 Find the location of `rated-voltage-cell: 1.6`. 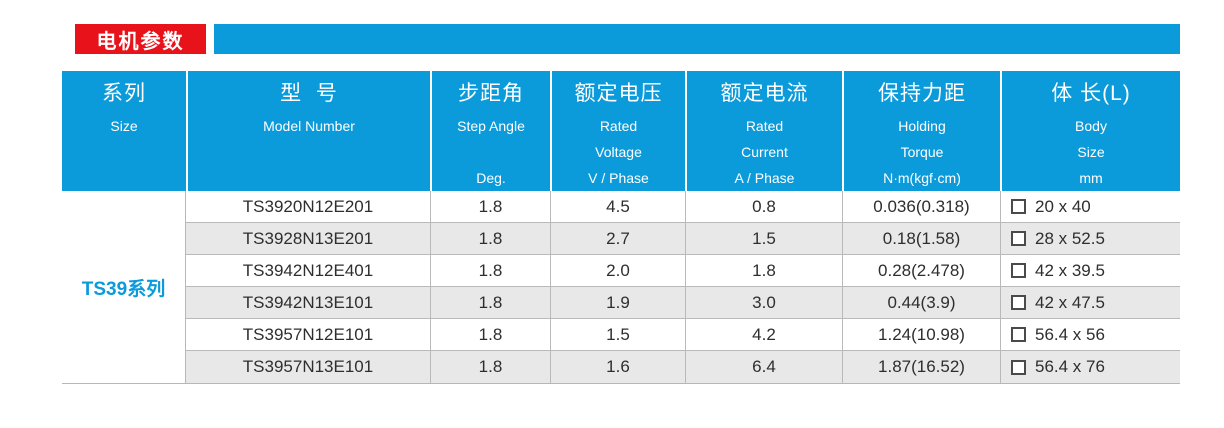

rated-voltage-cell: 1.6 is located at coordinates (617, 367).